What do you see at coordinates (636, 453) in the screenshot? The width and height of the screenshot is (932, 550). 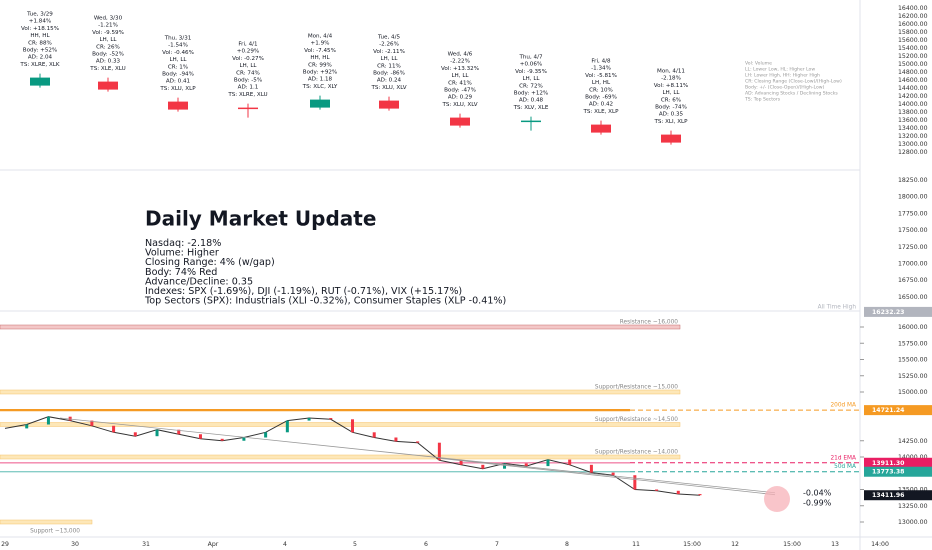 I see `zone-label: Support/Resistance ~14,000` at bounding box center [636, 453].